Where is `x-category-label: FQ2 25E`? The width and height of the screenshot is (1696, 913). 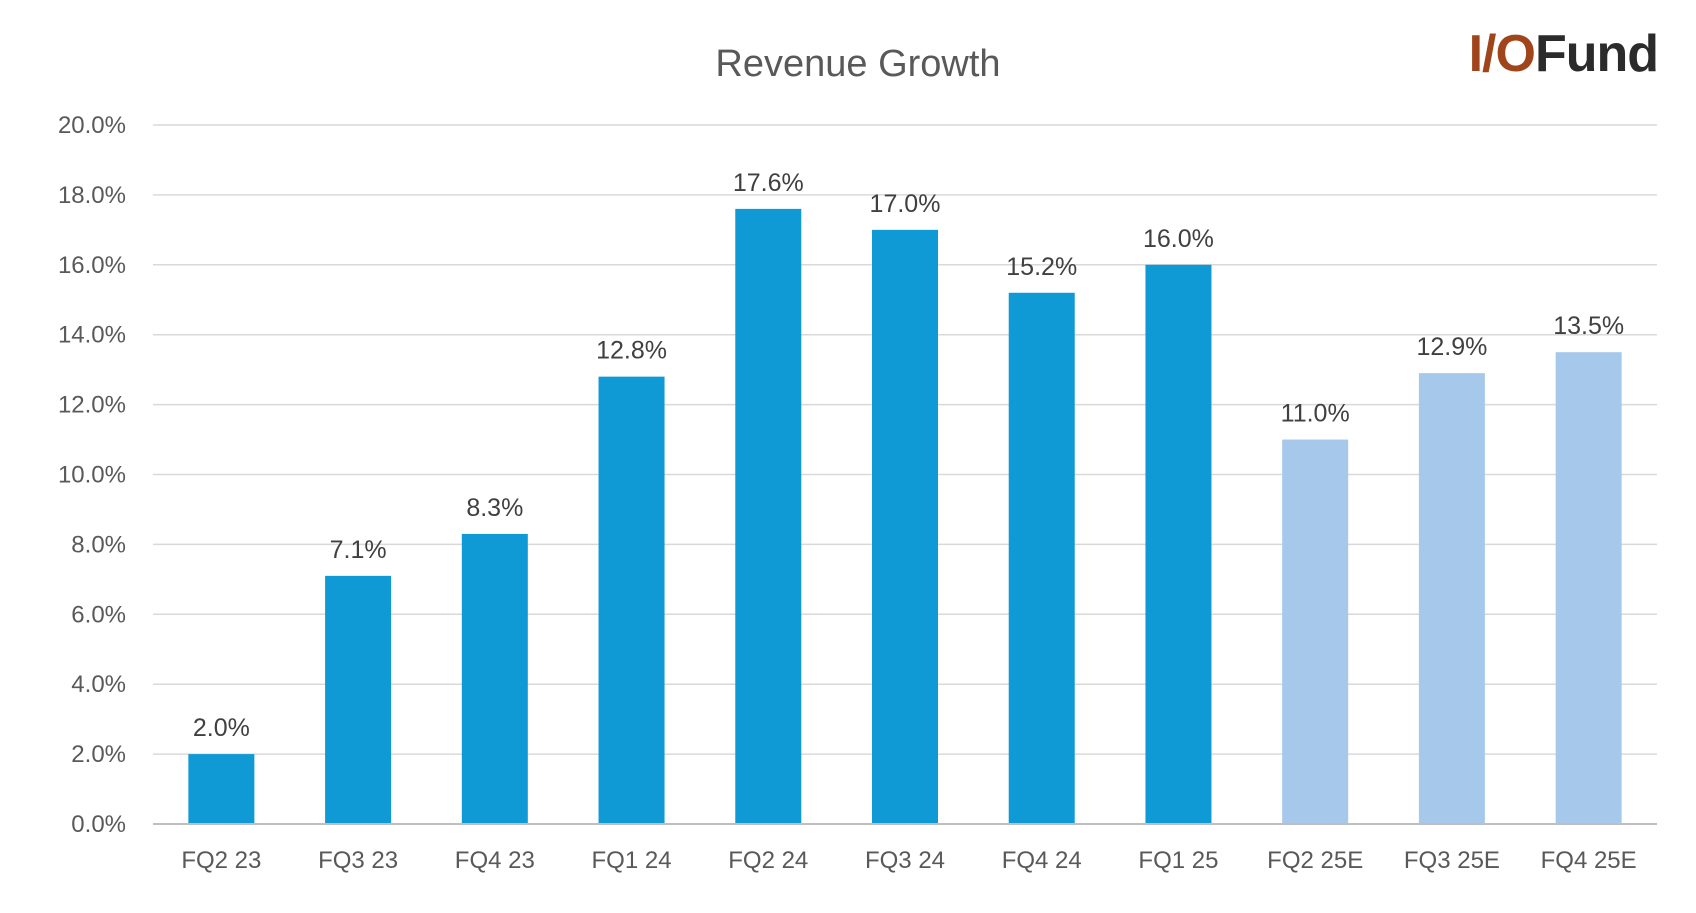
x-category-label: FQ2 25E is located at coordinates (1315, 860).